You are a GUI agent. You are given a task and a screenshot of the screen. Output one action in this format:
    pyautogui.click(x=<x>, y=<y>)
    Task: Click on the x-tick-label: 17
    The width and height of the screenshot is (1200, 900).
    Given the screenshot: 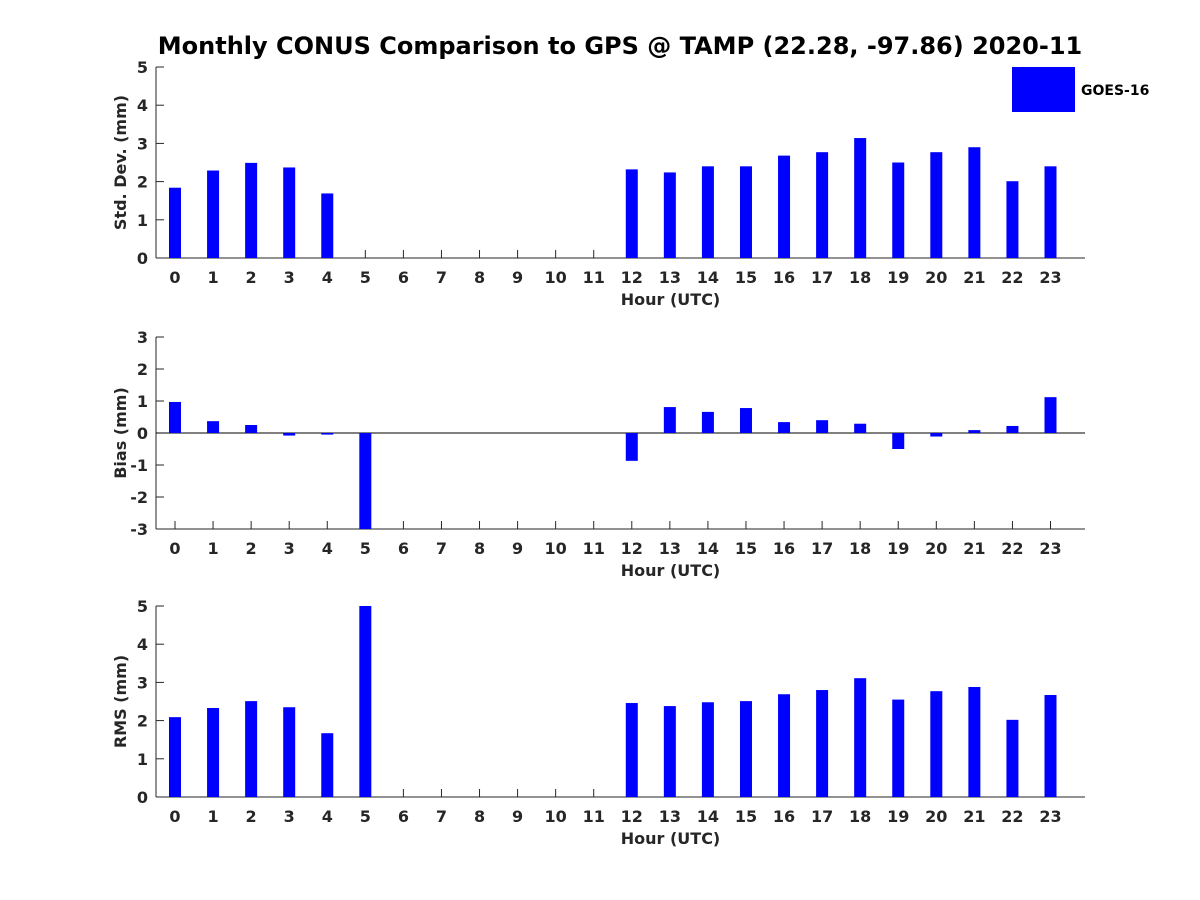 What is the action you would take?
    pyautogui.click(x=822, y=816)
    